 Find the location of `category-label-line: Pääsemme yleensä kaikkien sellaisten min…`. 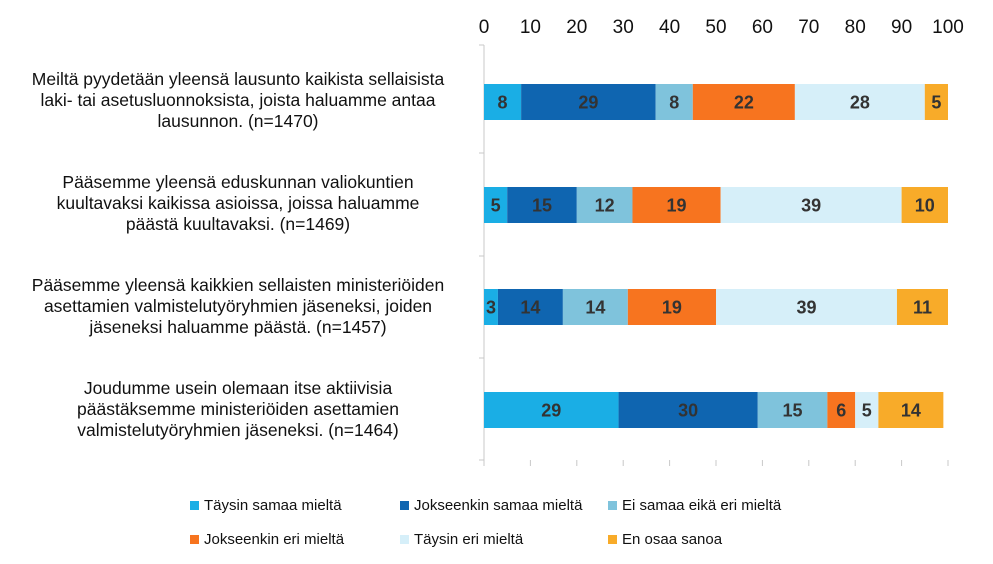

category-label-line: Pääsemme yleensä kaikkien sellaisten min… is located at coordinates (238, 285).